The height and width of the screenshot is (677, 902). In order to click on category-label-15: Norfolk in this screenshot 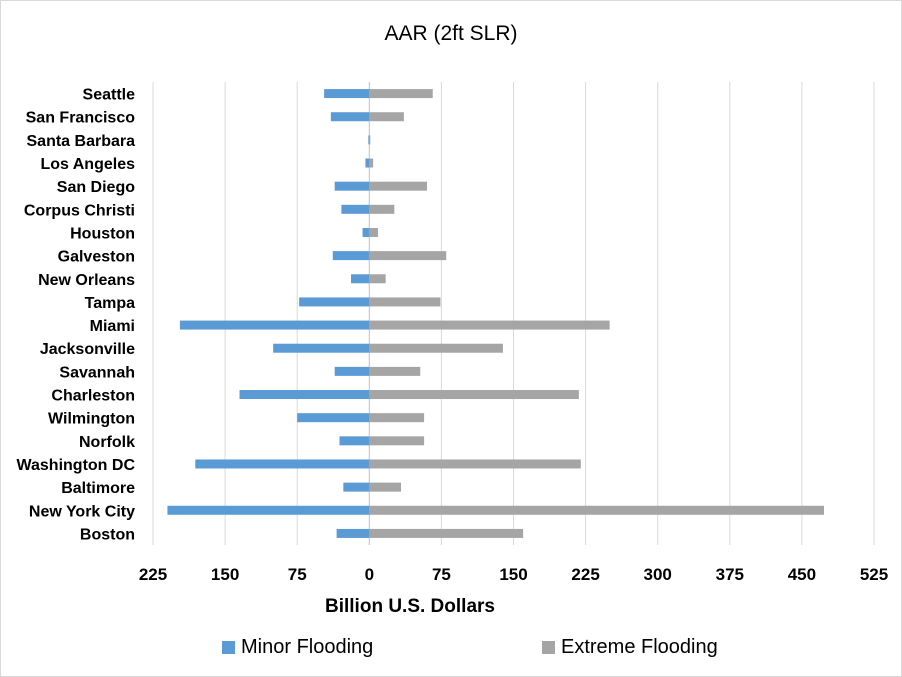, I will do `click(107, 442)`.